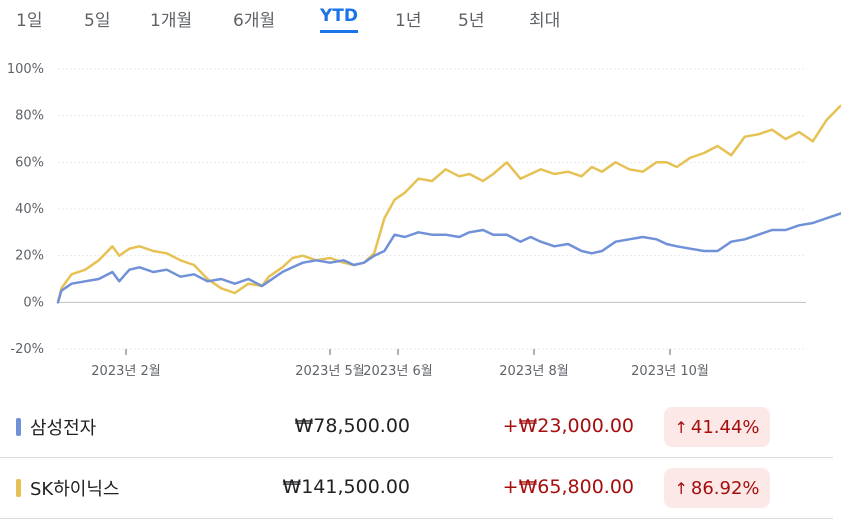 The image size is (841, 526). I want to click on y-tick-label: 80%, so click(29, 116).